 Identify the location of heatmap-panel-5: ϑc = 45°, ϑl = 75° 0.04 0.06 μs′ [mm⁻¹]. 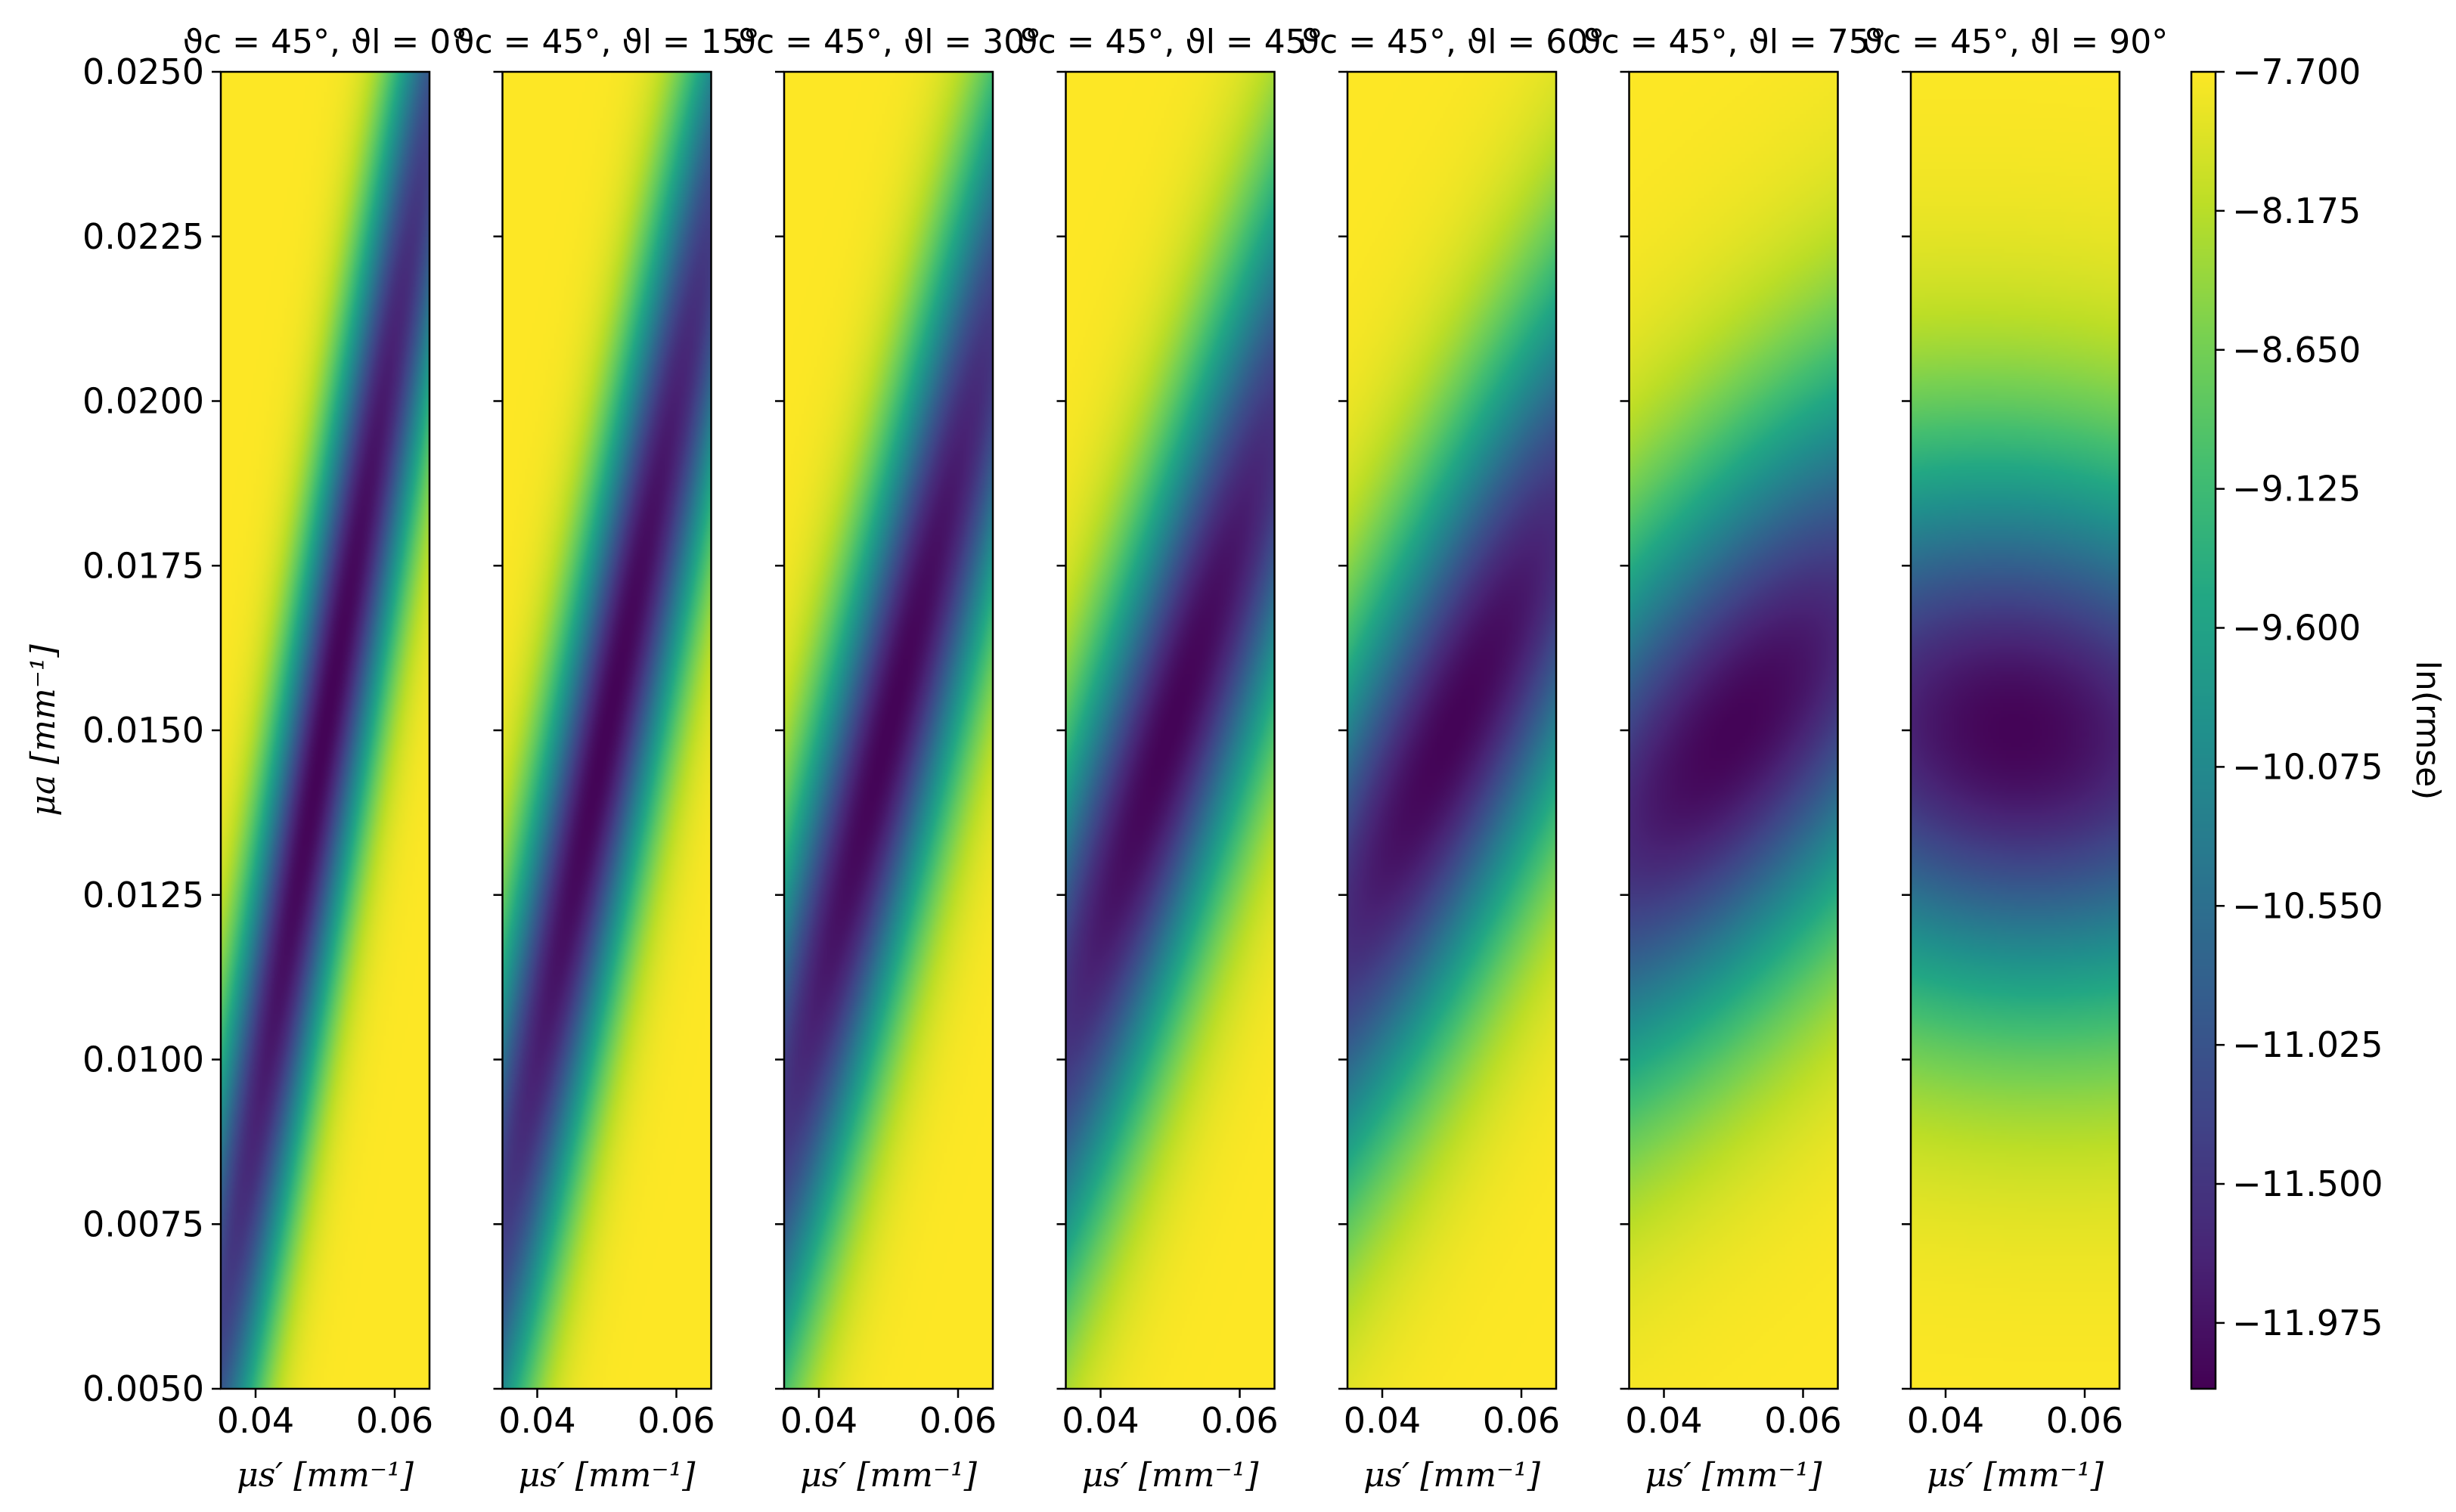
(1733, 759).